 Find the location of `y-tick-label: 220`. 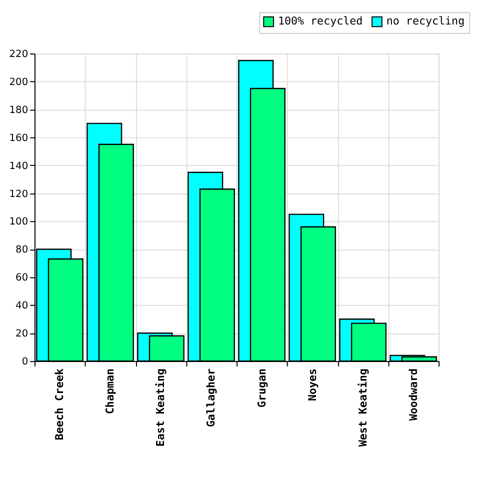

y-tick-label: 220 is located at coordinates (18, 54).